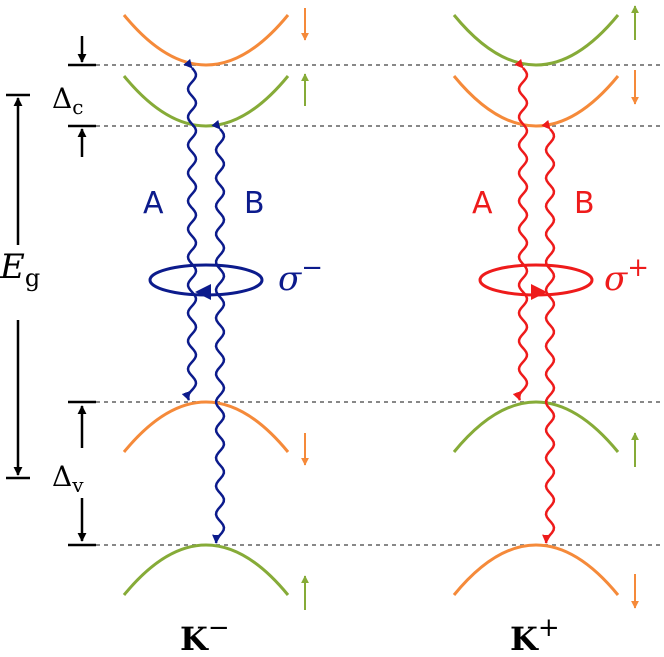 This screenshot has width=664, height=657. Describe the element at coordinates (20, 269) in the screenshot. I see `gap-label: Eg` at that location.